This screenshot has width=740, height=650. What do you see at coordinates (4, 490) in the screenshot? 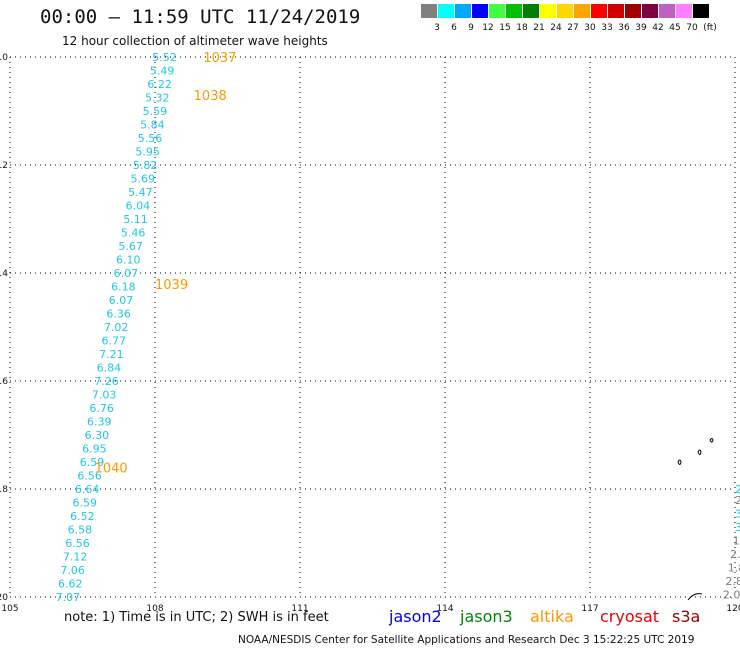
I see `lat-tick-label: -18` at bounding box center [4, 490].